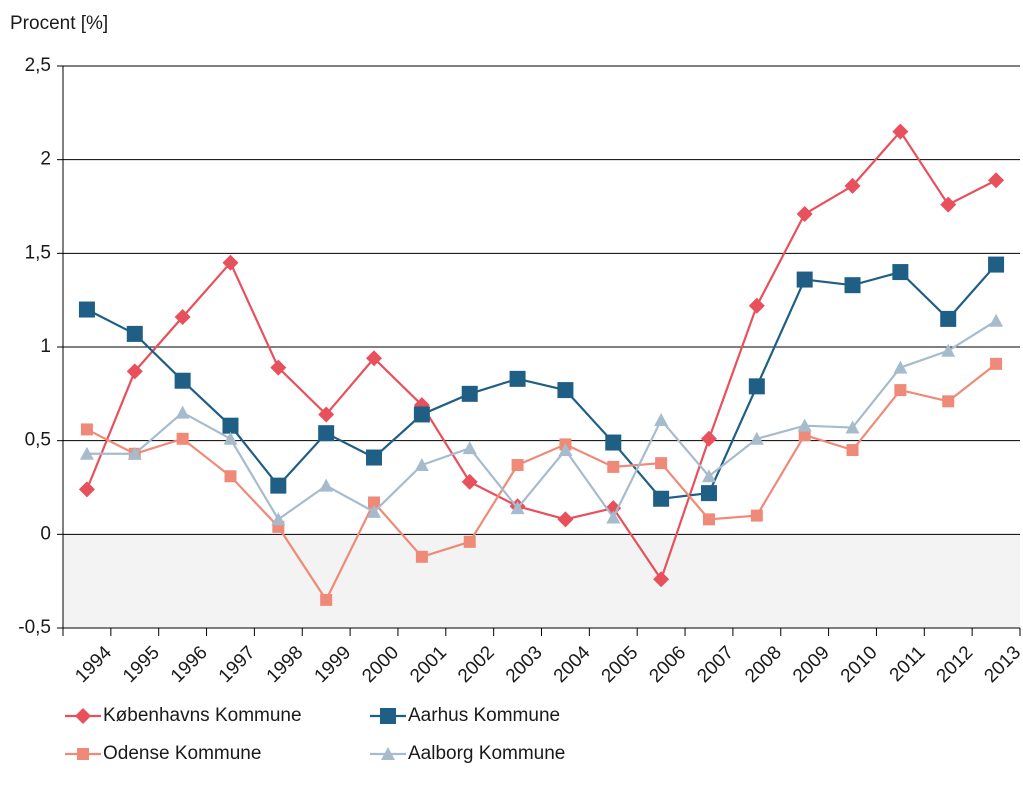  What do you see at coordinates (476, 664) in the screenshot?
I see `x-tick-label: 2002` at bounding box center [476, 664].